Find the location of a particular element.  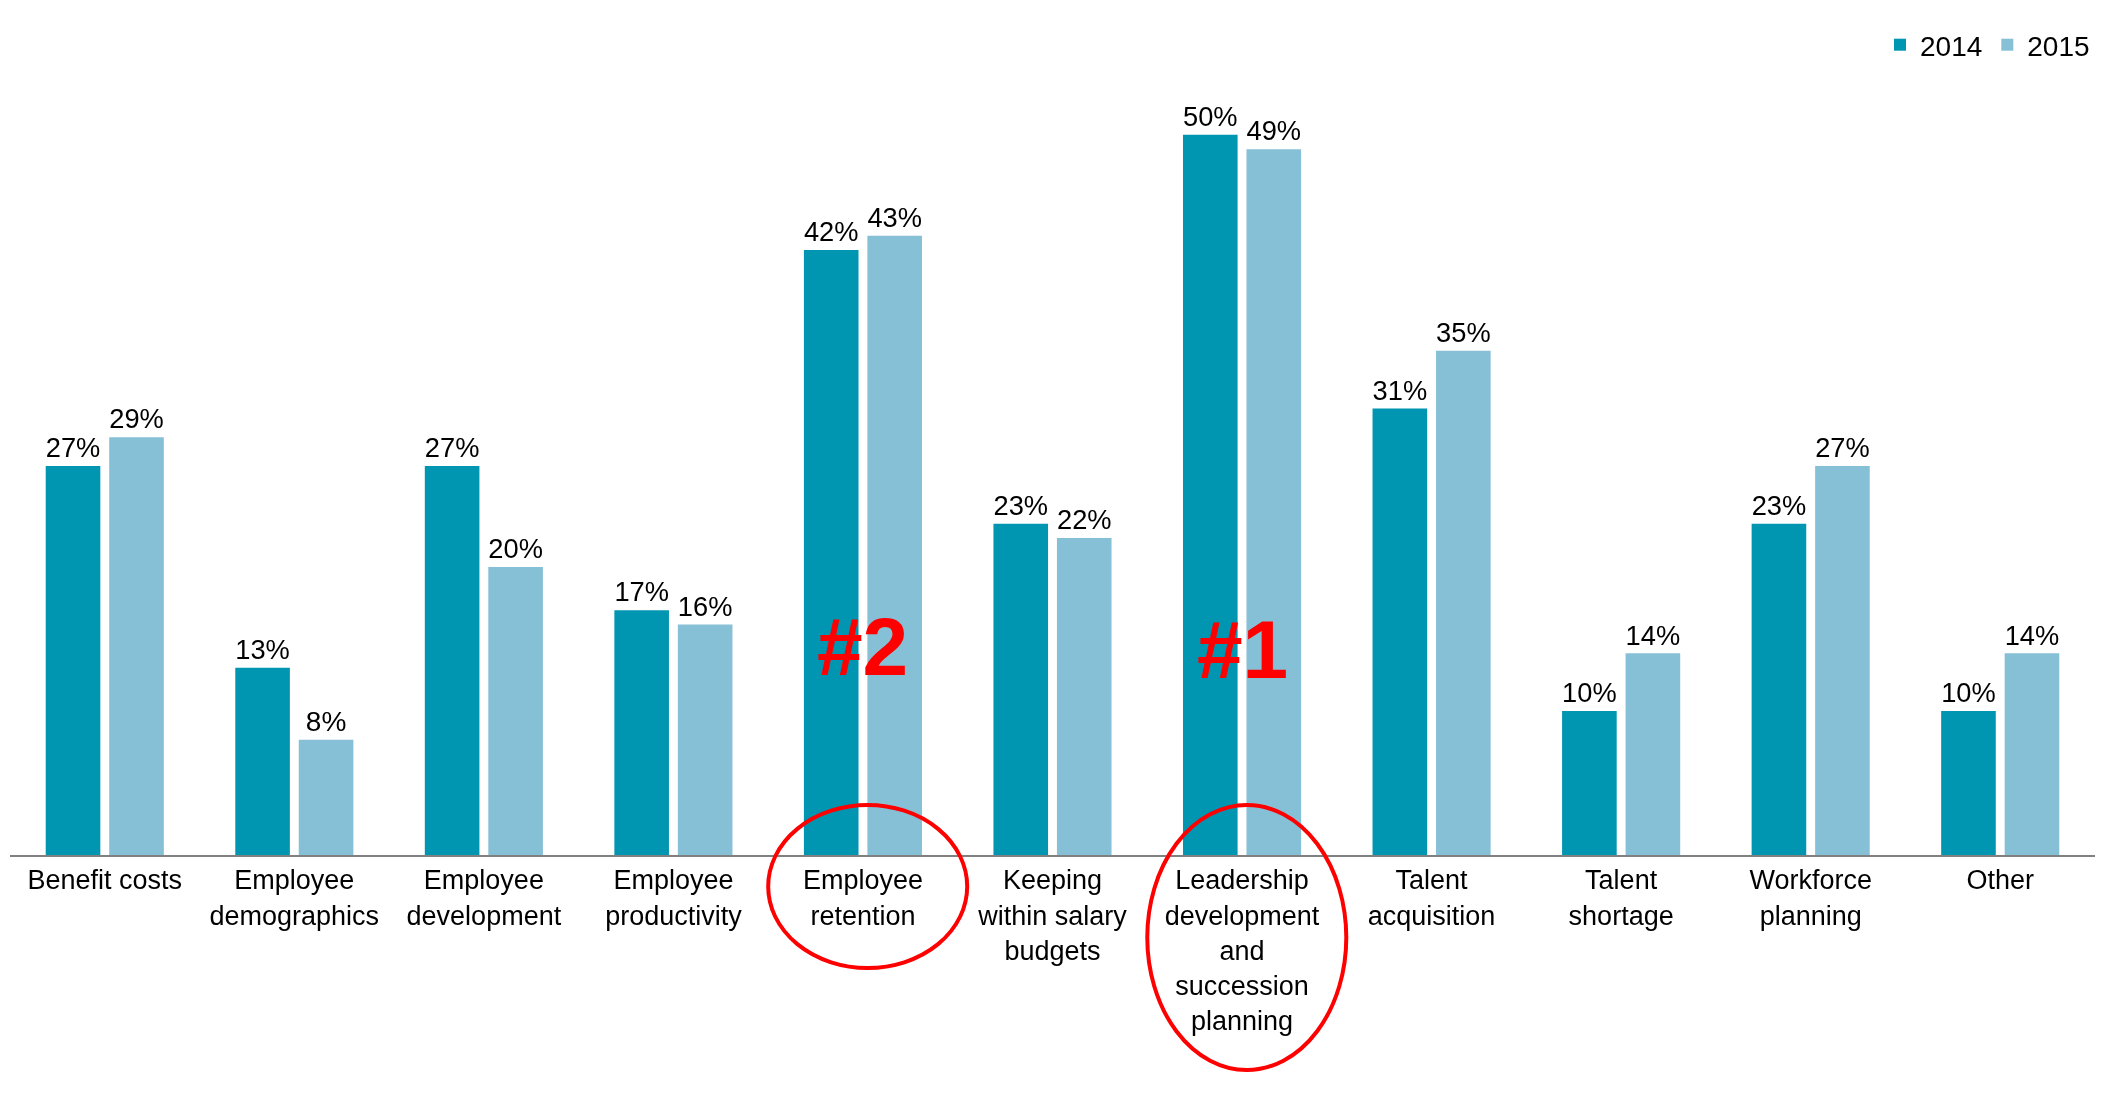

data-label: 22% is located at coordinates (1084, 520).